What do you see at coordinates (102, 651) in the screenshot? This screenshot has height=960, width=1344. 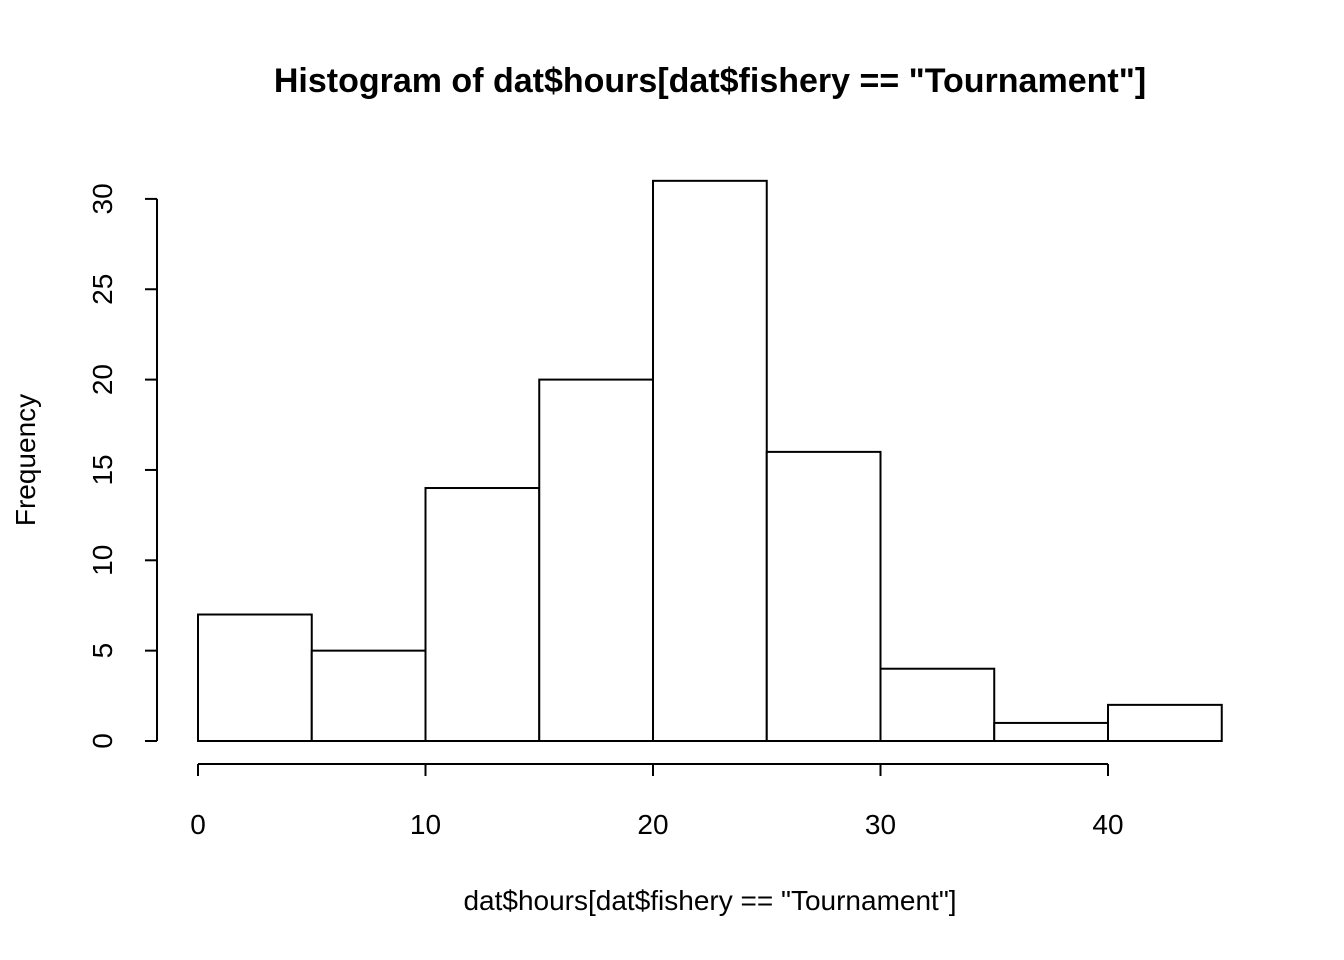 I see `y-tick-label: 5` at bounding box center [102, 651].